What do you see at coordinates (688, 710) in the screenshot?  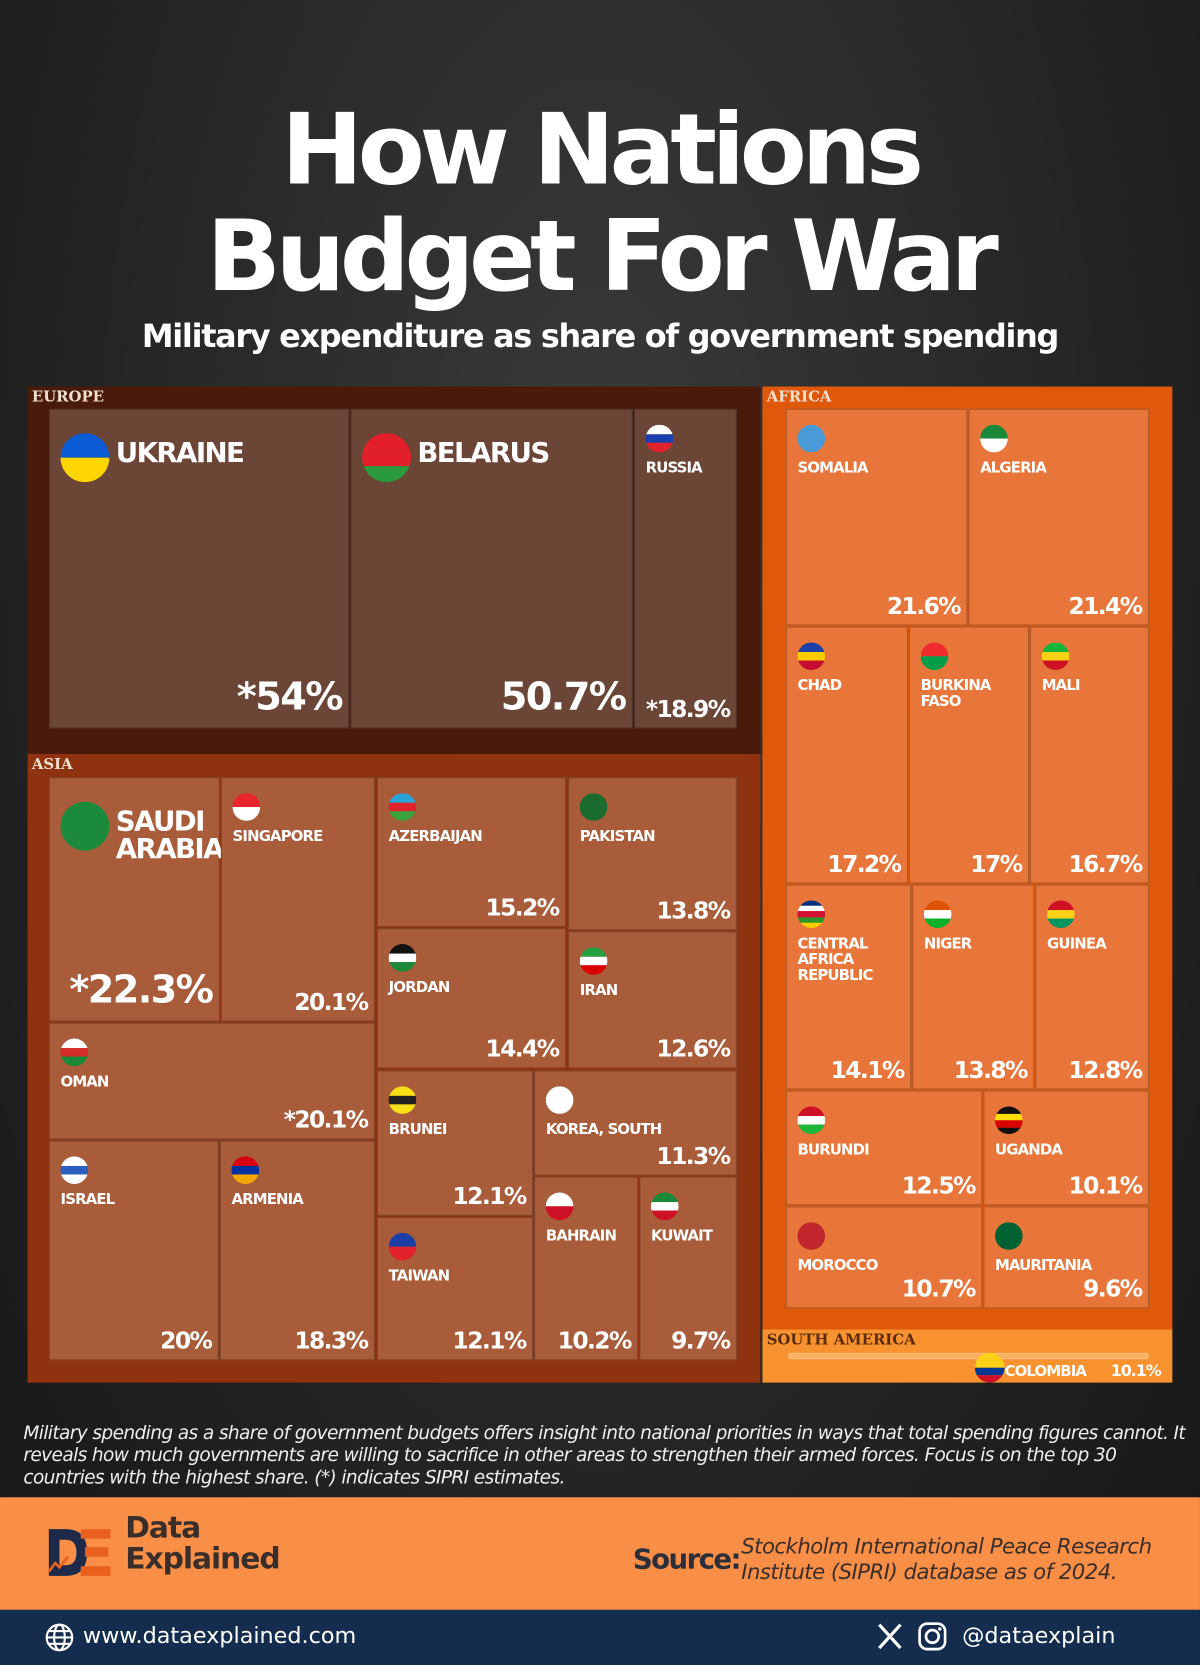 I see `country-value: *18.9%` at bounding box center [688, 710].